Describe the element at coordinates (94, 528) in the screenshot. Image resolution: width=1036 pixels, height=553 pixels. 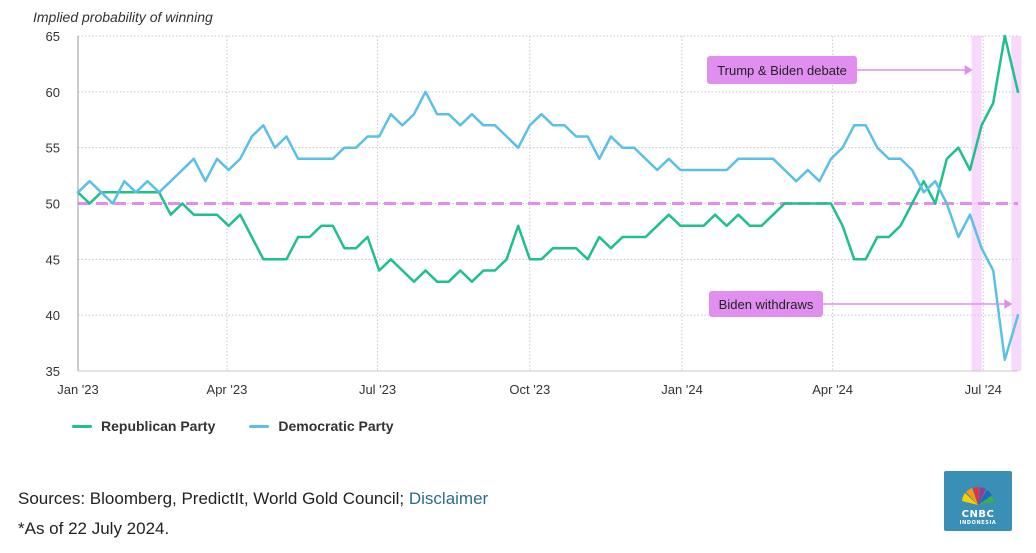
I see `as-of-note: *As of 22 July 2024.` at that location.